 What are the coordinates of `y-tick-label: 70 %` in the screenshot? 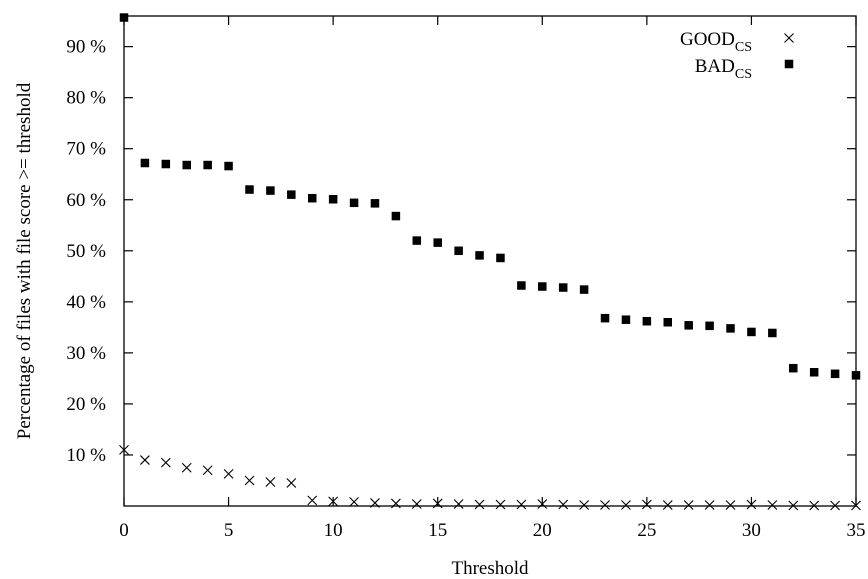 It's located at (86, 149).